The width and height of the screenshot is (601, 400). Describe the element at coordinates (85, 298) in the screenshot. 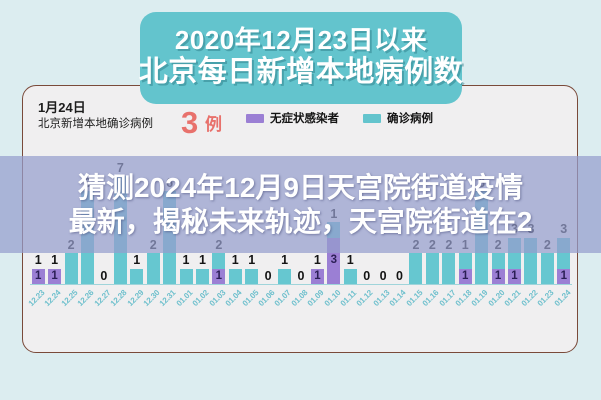

I see `axis-tick-label: 12.26` at that location.